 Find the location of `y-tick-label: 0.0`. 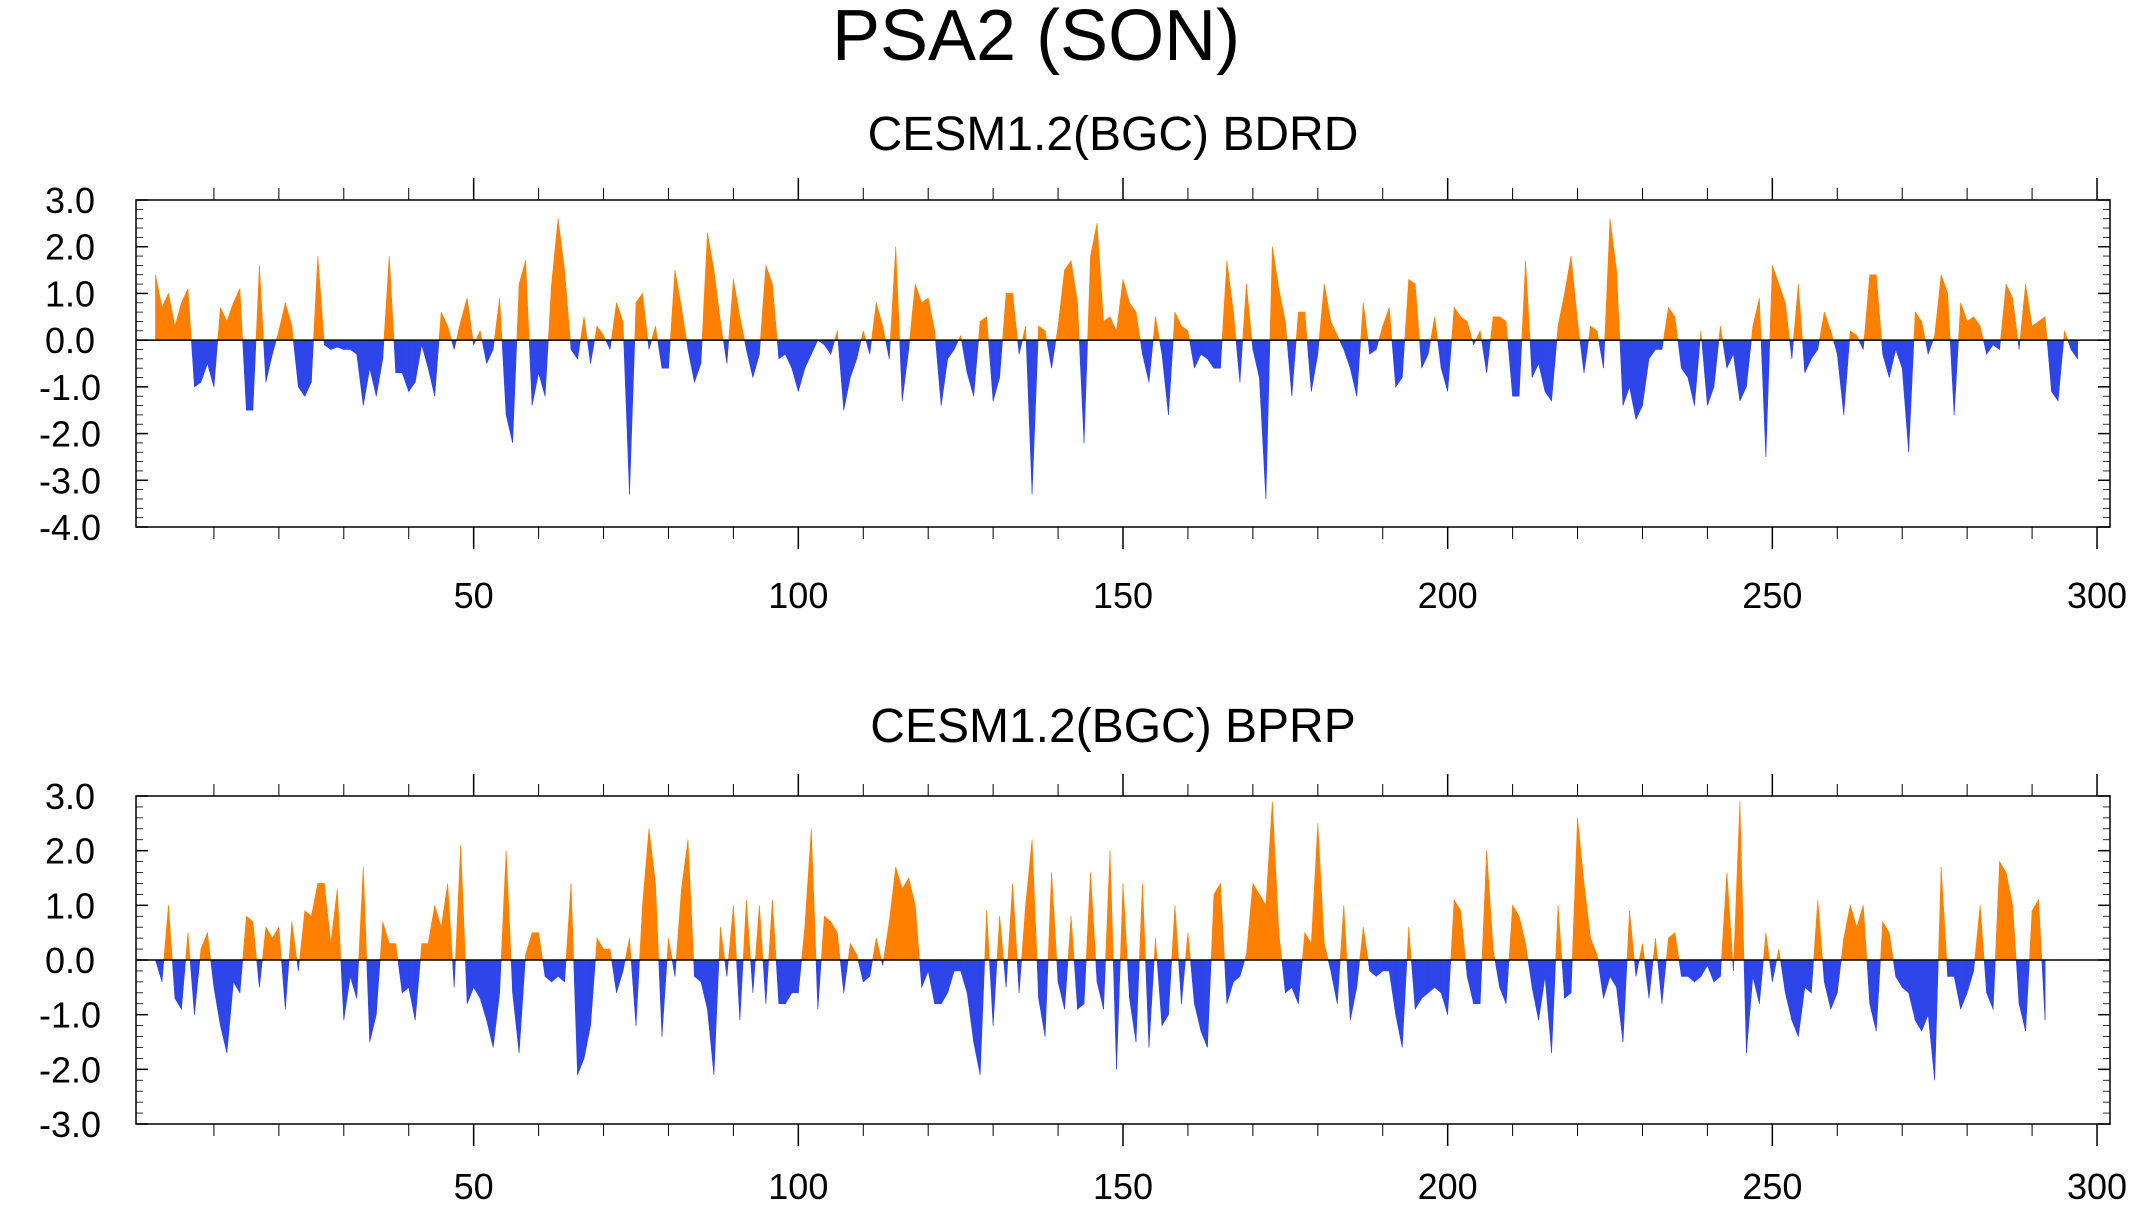

y-tick-label: 0.0 is located at coordinates (70, 340).